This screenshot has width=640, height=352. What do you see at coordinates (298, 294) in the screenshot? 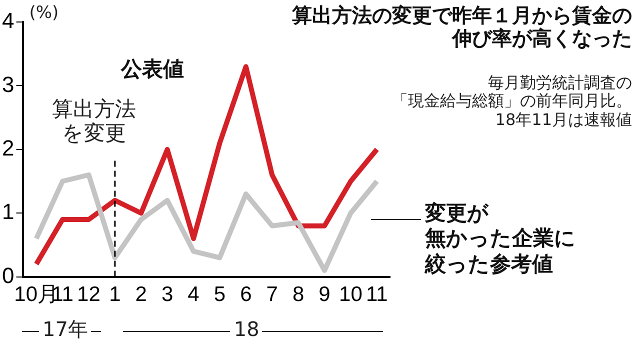
I see `x-tick-label: 8` at bounding box center [298, 294].